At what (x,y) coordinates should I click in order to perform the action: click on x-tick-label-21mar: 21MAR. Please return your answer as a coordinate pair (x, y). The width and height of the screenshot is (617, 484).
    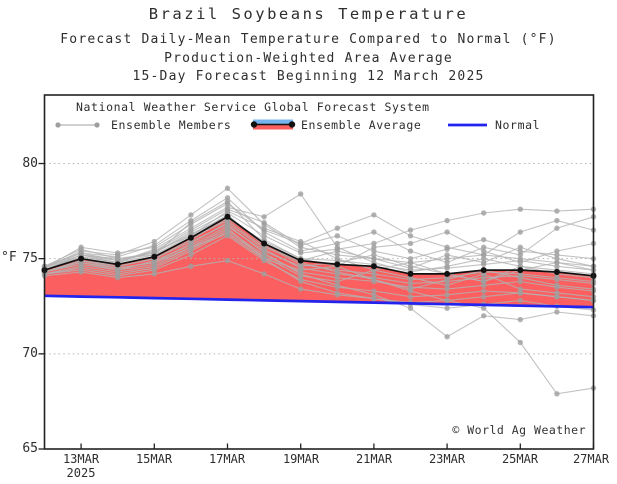
    Looking at the image, I should click on (374, 459).